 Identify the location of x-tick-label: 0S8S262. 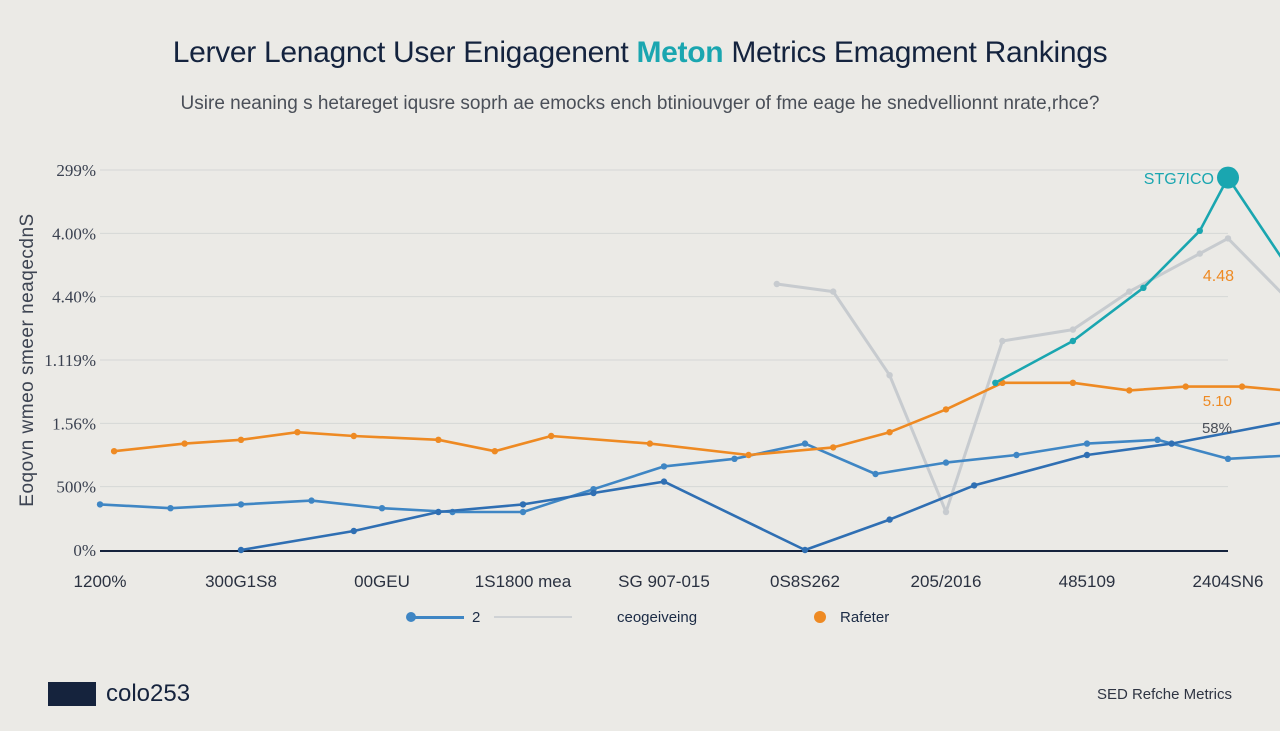
(805, 581).